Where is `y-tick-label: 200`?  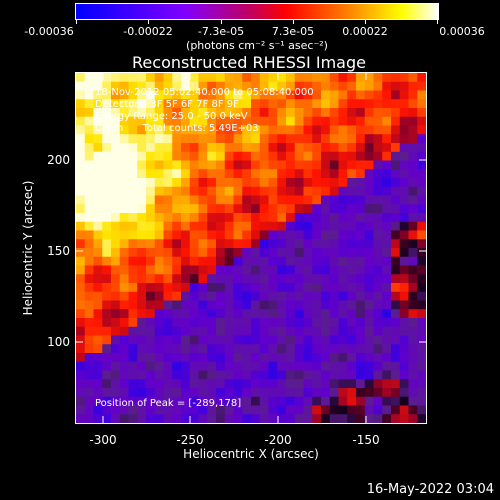
y-tick-label: 200 is located at coordinates (58, 160).